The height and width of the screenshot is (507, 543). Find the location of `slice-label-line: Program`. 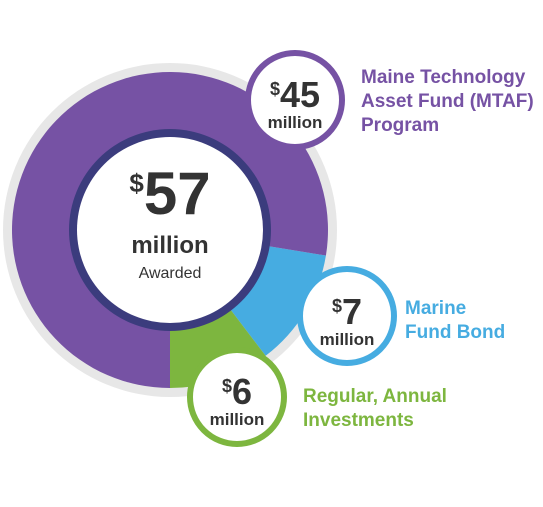

slice-label-line: Program is located at coordinates (447, 126).